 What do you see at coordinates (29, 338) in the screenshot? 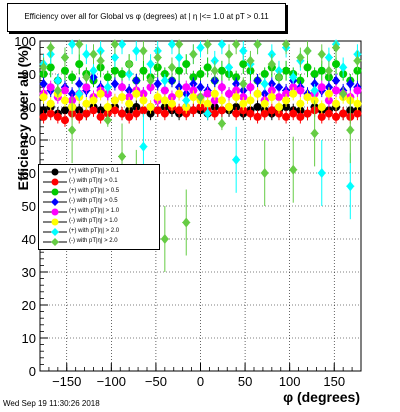
I see `y-tick-label: 10` at bounding box center [29, 338].